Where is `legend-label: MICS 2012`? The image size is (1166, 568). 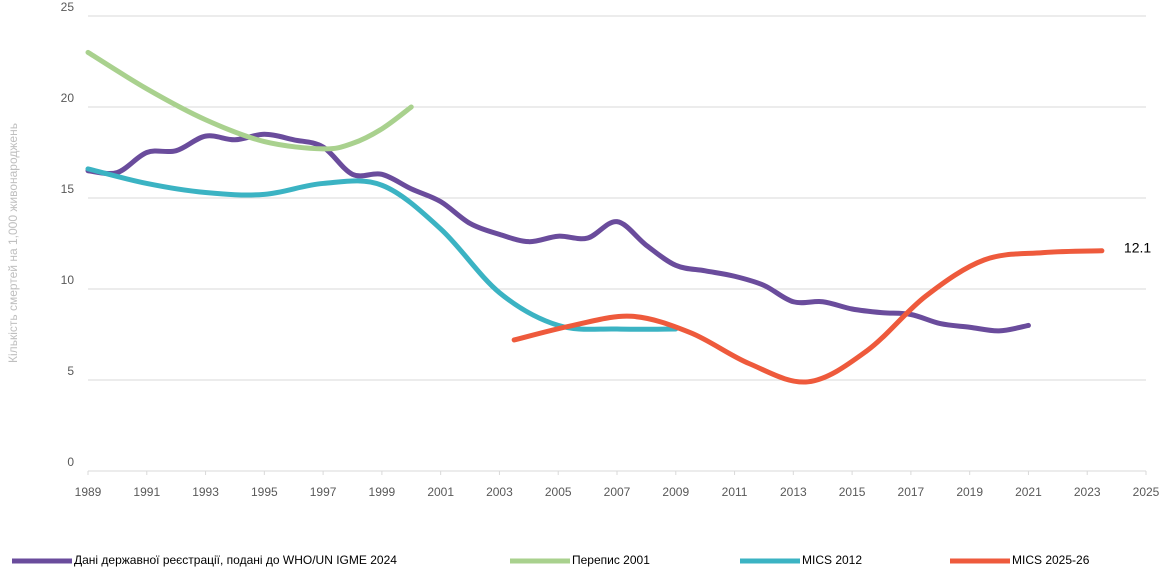 legend-label: MICS 2012 is located at coordinates (832, 560).